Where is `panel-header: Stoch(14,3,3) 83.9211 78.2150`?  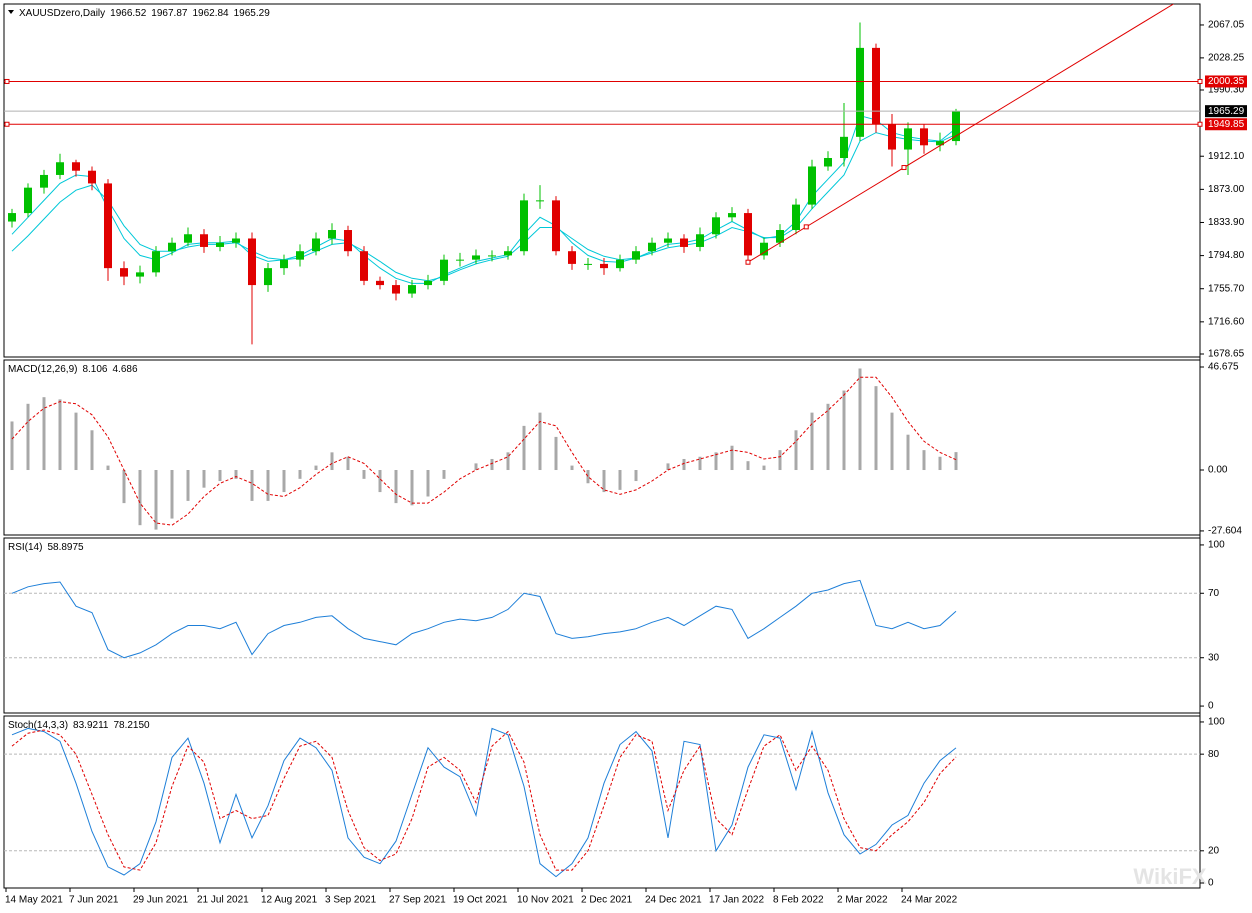
panel-header: Stoch(14,3,3) 83.9211 78.2150 is located at coordinates (79, 725).